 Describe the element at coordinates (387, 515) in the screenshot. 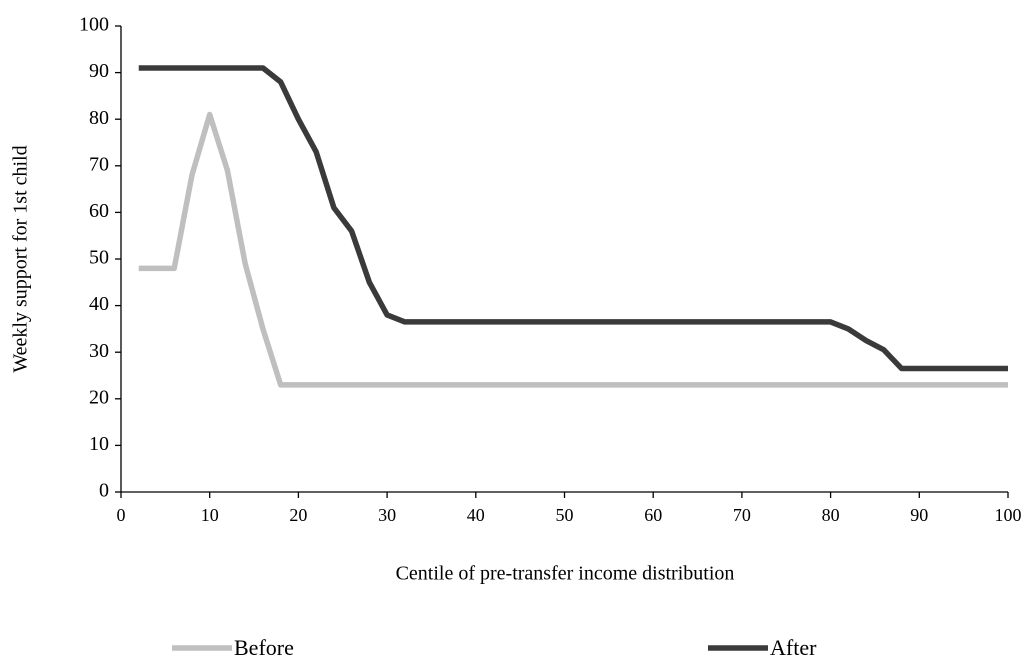

I see `x-tick-label: 30` at that location.